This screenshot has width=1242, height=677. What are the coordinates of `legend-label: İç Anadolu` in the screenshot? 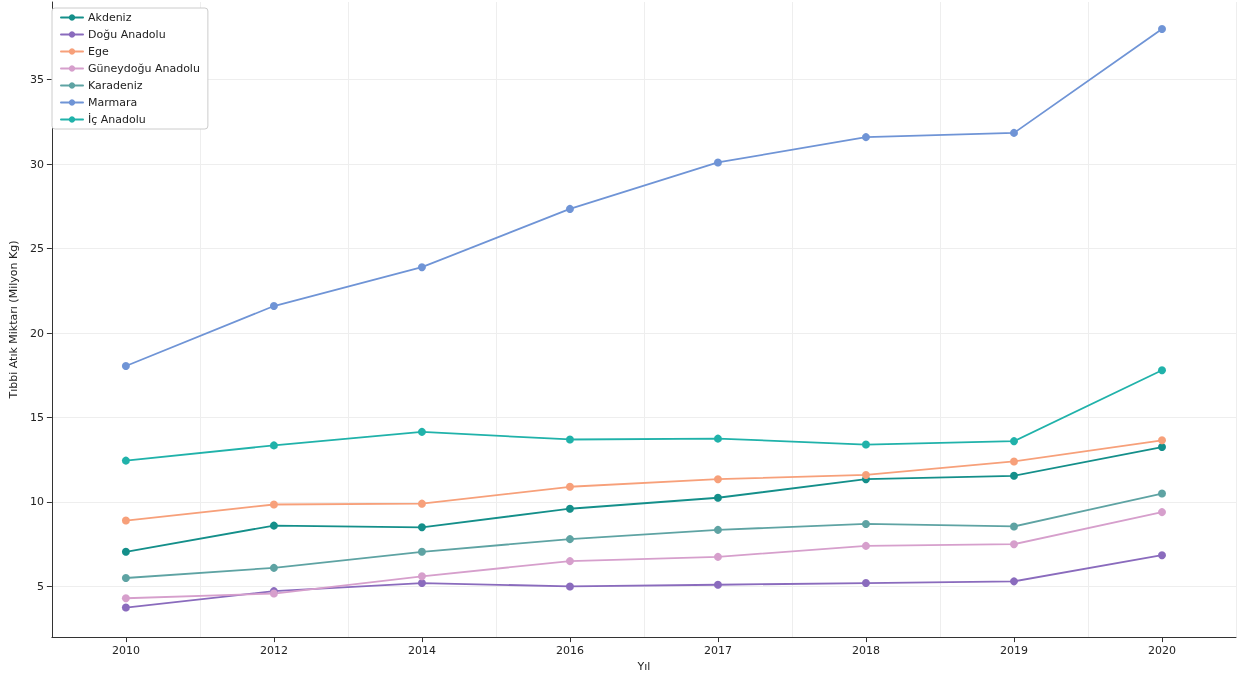 It's located at (117, 119).